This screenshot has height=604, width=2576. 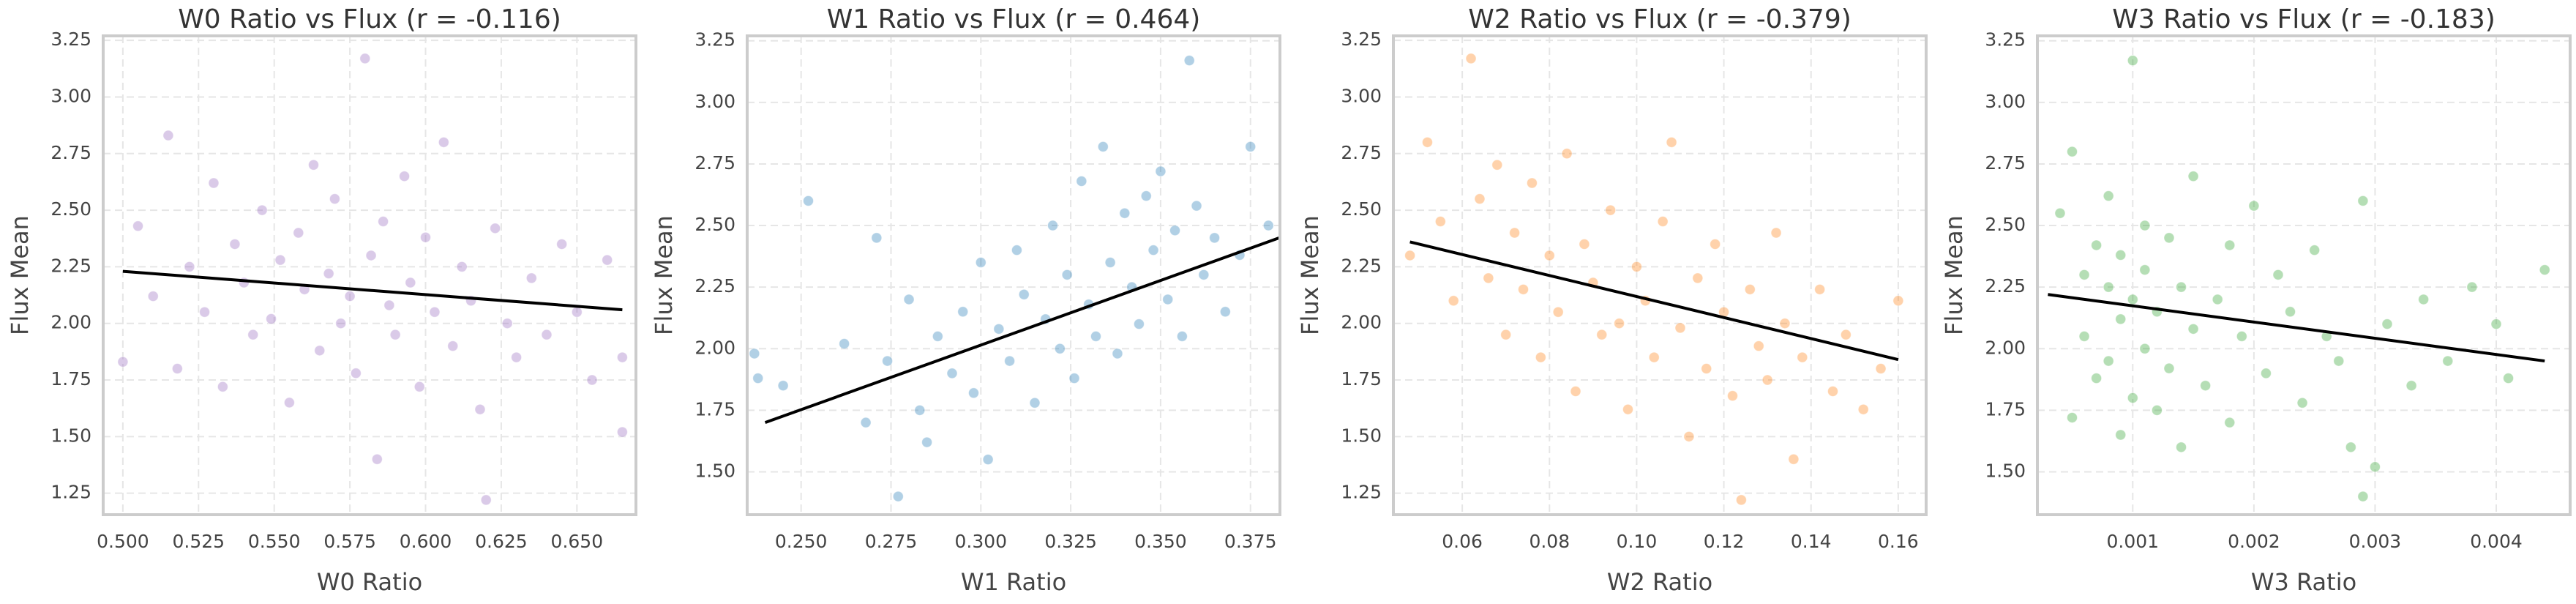 I want to click on x-axis-label: W0 Ratio, so click(x=369, y=582).